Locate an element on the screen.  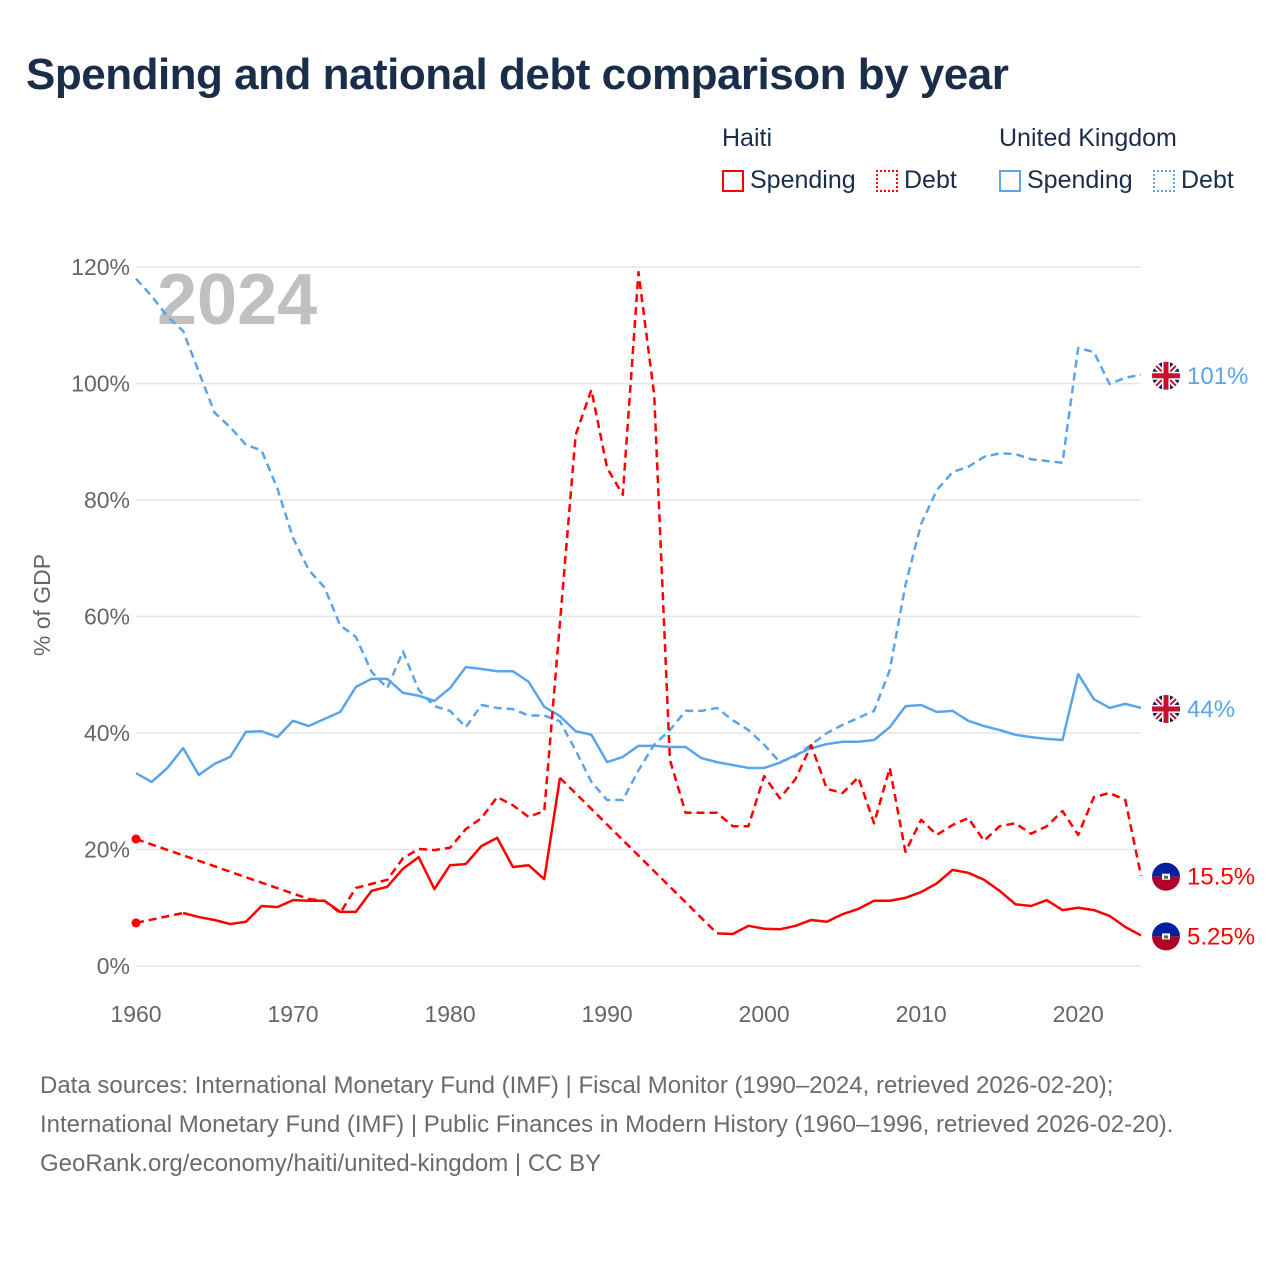
x-tick-label: 2020 is located at coordinates (1078, 1014).